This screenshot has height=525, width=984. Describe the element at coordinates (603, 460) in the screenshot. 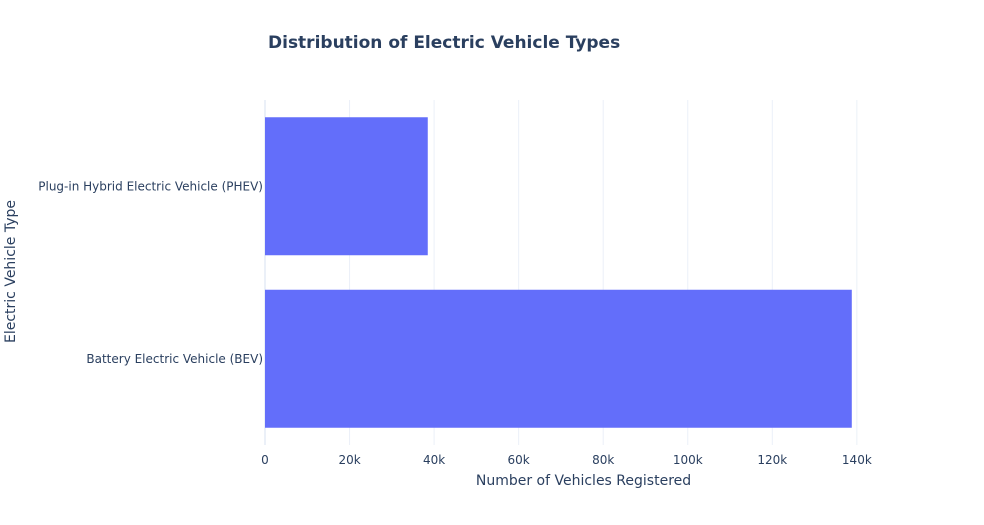

I see `x-tick-label: 80k` at that location.